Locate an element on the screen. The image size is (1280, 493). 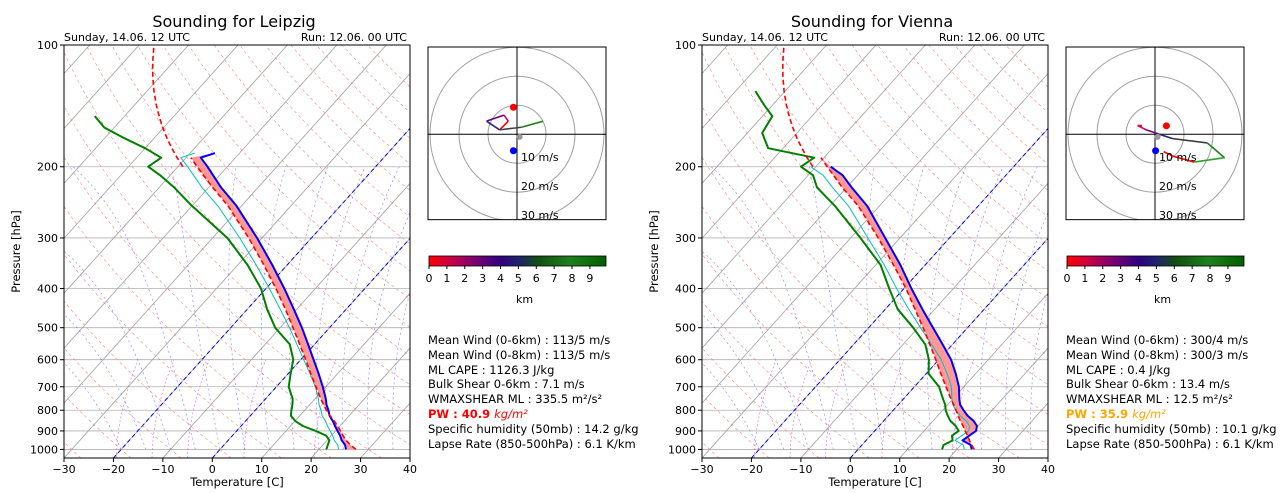
storm-motion-right-marker is located at coordinates (1166, 126).